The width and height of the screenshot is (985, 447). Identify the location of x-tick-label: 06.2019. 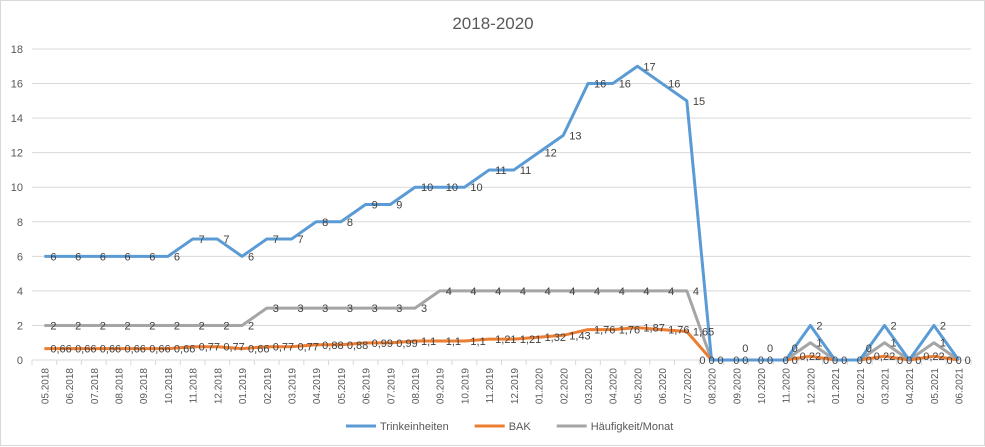
(367, 386).